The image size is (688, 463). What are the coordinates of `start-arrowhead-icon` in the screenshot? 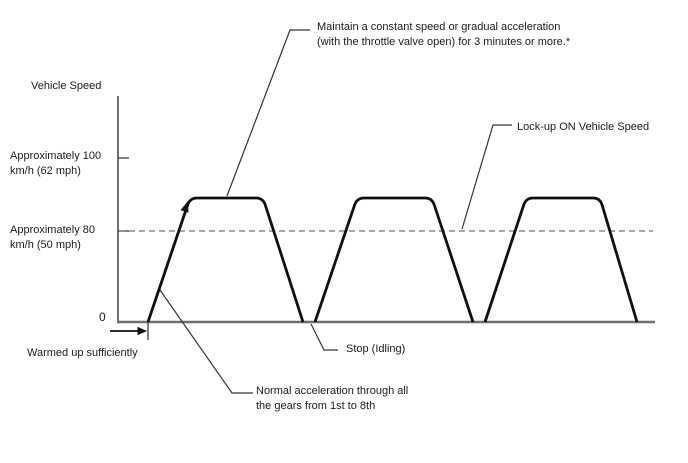 It's located at (142, 331).